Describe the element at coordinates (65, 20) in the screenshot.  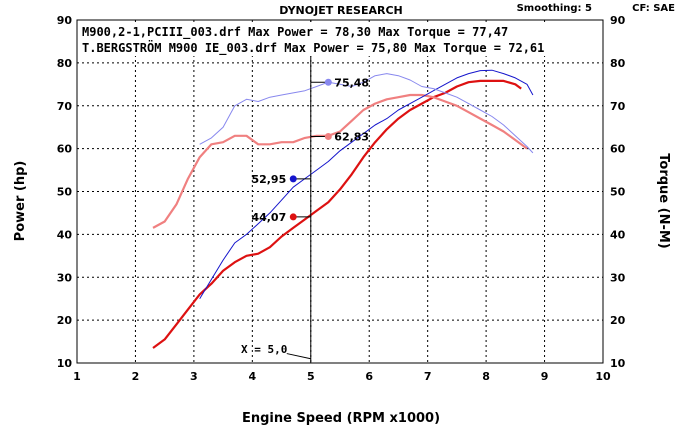
I see `y-tick-label-left: 90` at that location.